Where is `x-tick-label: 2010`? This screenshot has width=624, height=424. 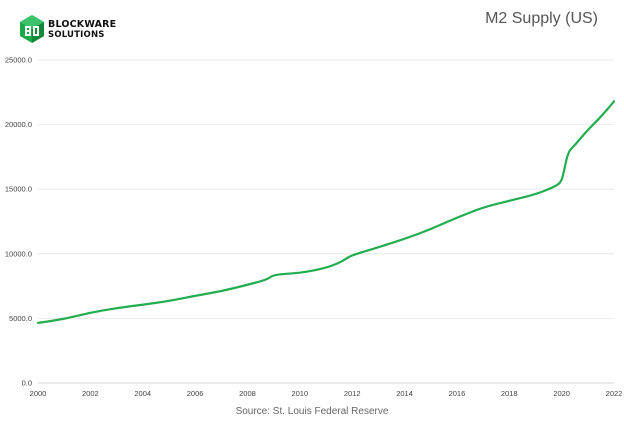 x-tick-label: 2010 is located at coordinates (299, 393).